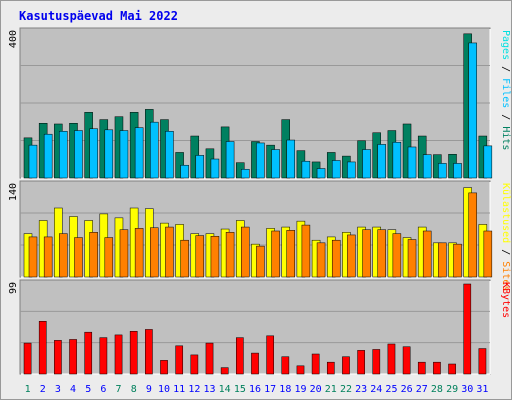  Describe the element at coordinates (300, 389) in the screenshot. I see `x-tick-label-day-19: 19` at that location.